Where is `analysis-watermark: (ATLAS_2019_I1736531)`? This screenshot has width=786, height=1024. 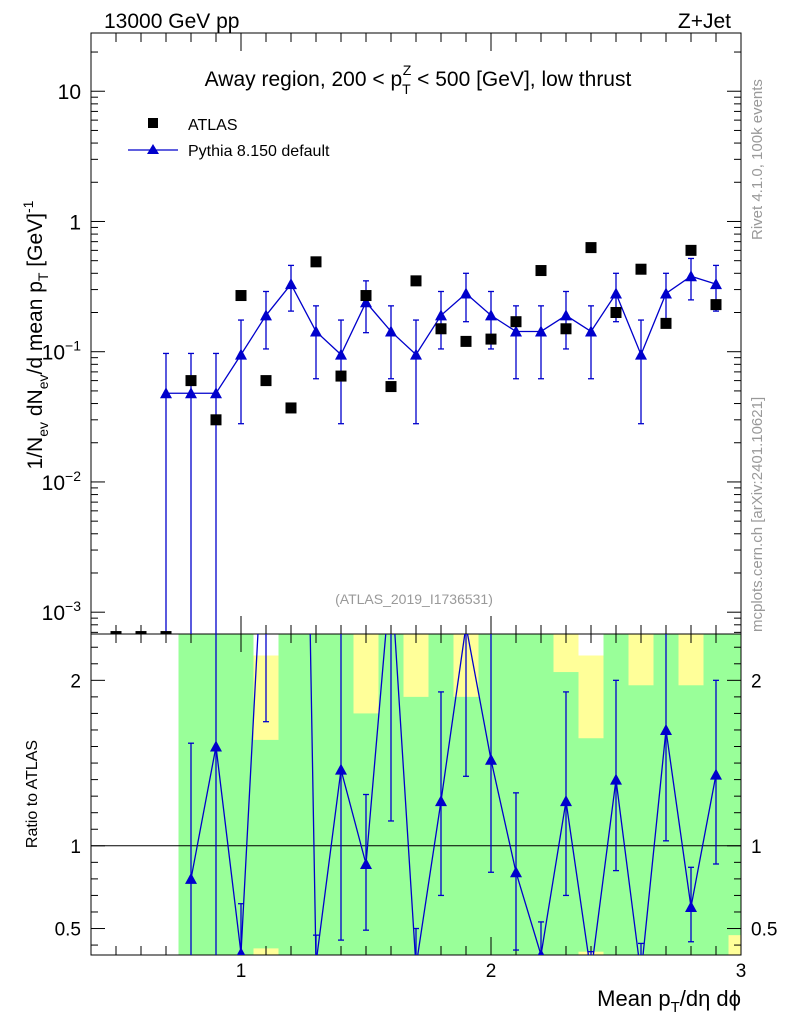
analysis-watermark: (ATLAS_2019_I1736531) is located at coordinates (414, 599).